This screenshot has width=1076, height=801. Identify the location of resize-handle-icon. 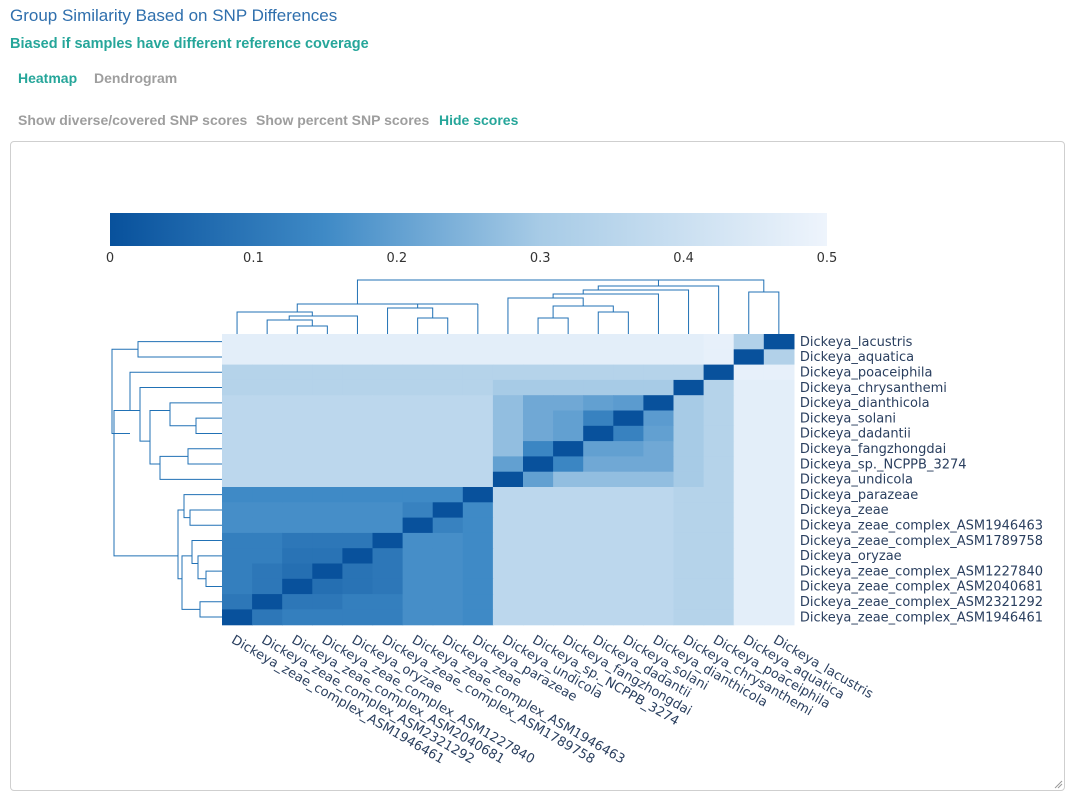
(1058, 784).